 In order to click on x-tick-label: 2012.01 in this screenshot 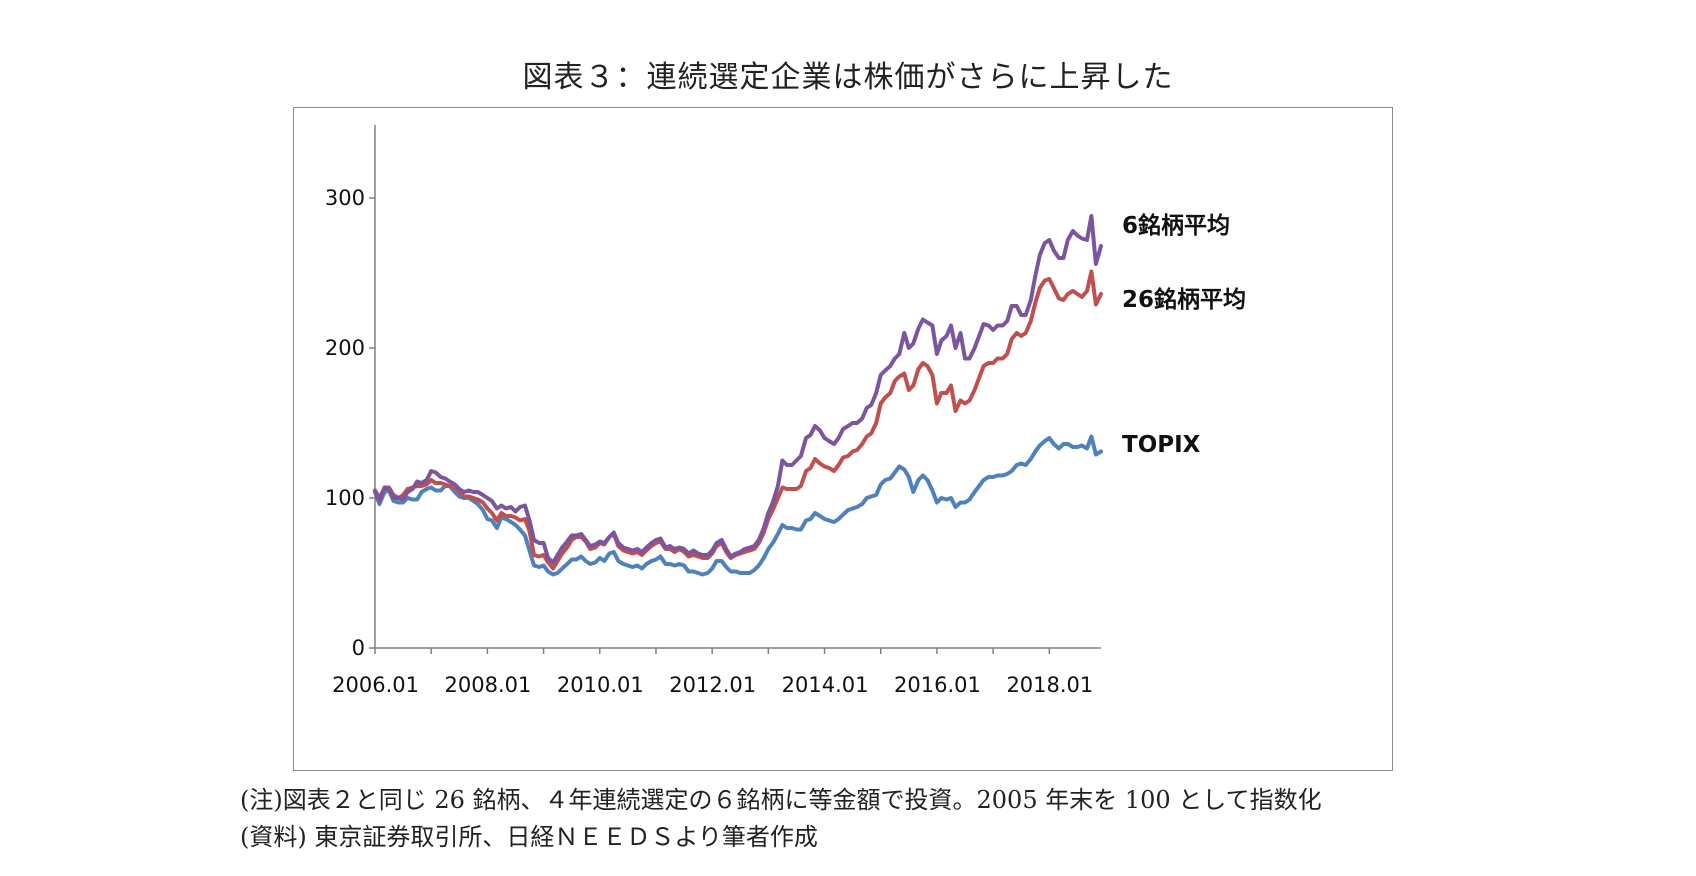, I will do `click(712, 685)`.